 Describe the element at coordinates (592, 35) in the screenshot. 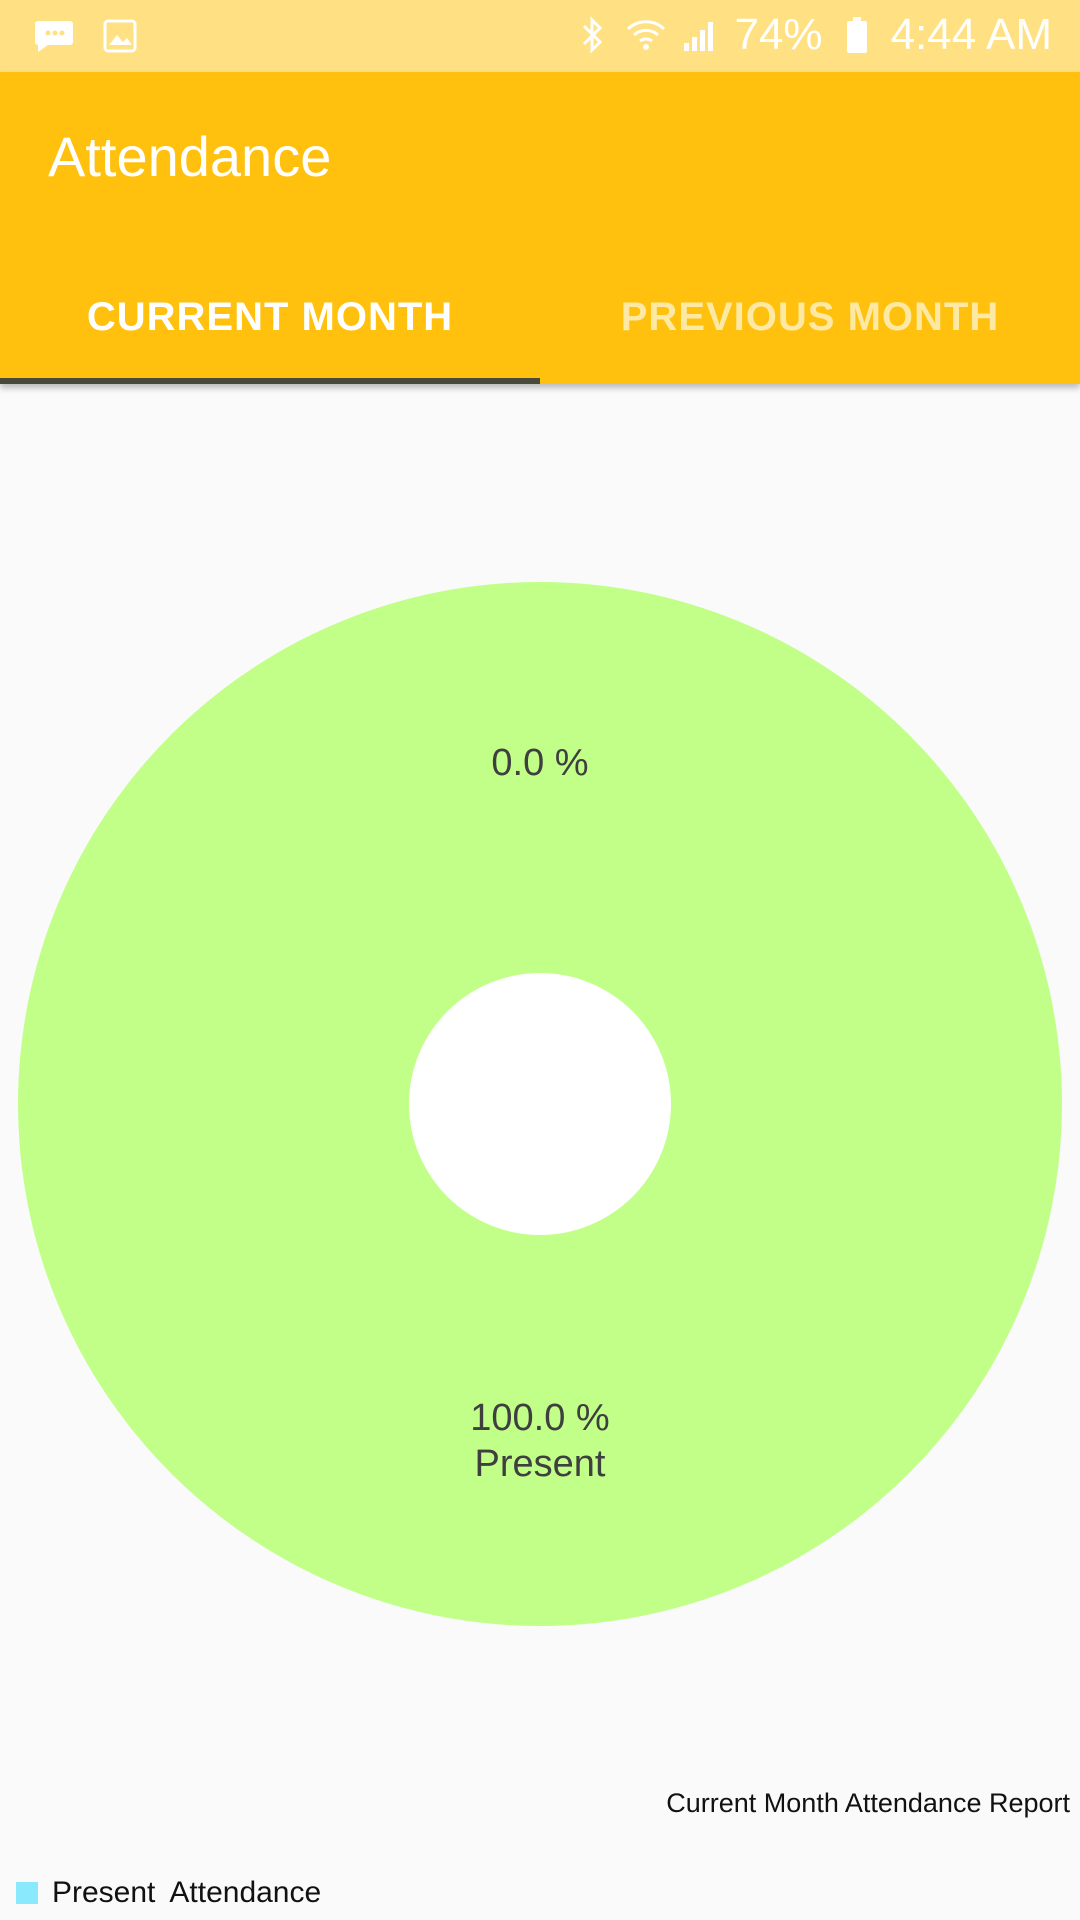

I see `bluetooth-icon` at that location.